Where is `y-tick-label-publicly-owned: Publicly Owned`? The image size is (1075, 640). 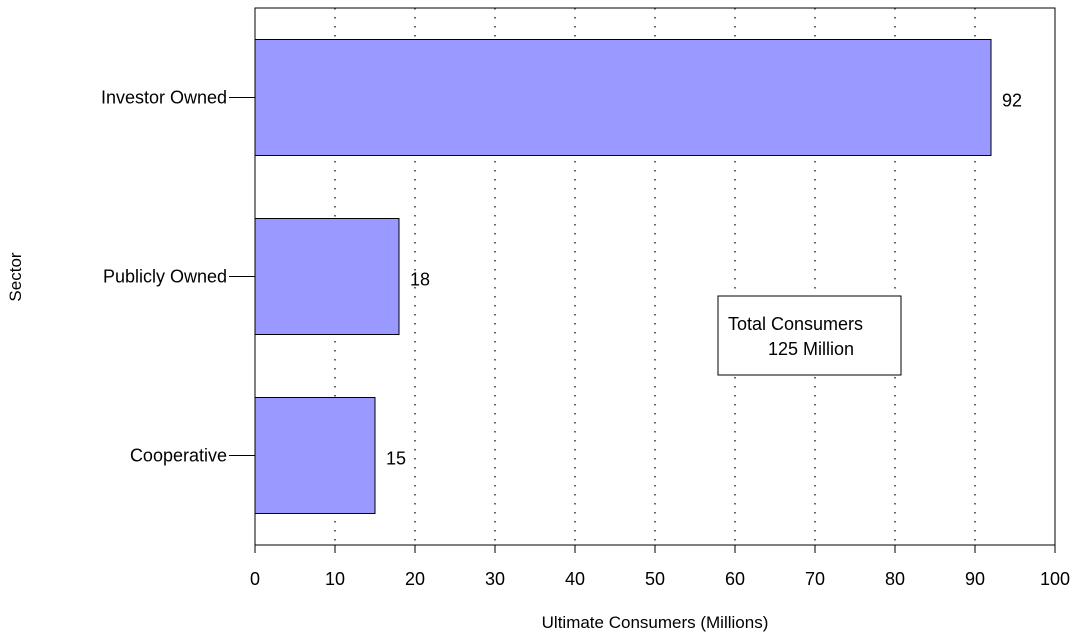 y-tick-label-publicly-owned: Publicly Owned is located at coordinates (165, 277).